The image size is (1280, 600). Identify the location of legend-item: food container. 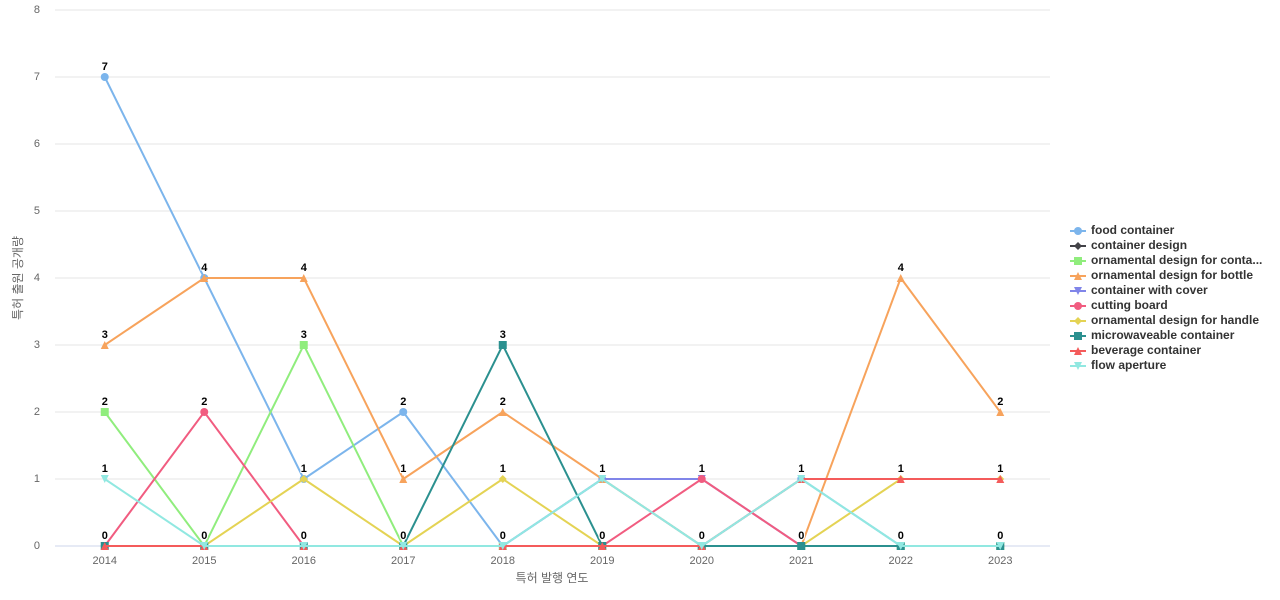
(1122, 230).